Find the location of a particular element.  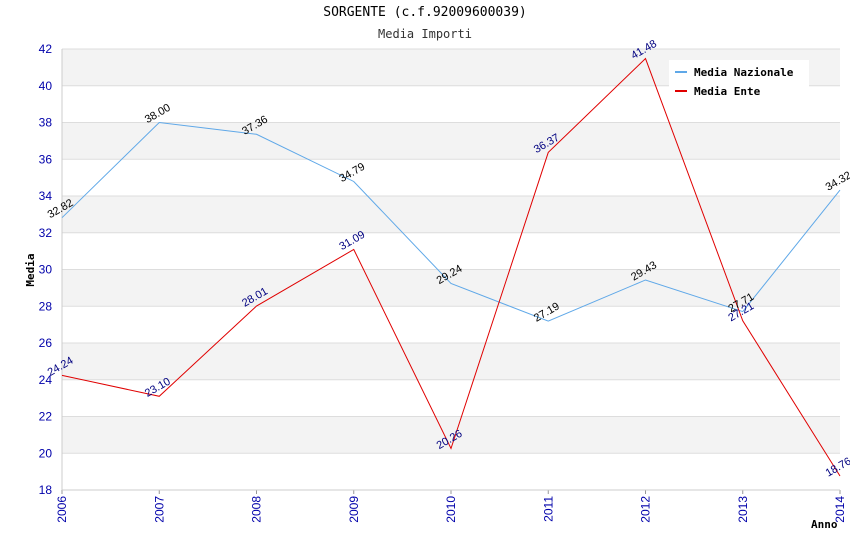

y-tick-label: 42 is located at coordinates (46, 49).